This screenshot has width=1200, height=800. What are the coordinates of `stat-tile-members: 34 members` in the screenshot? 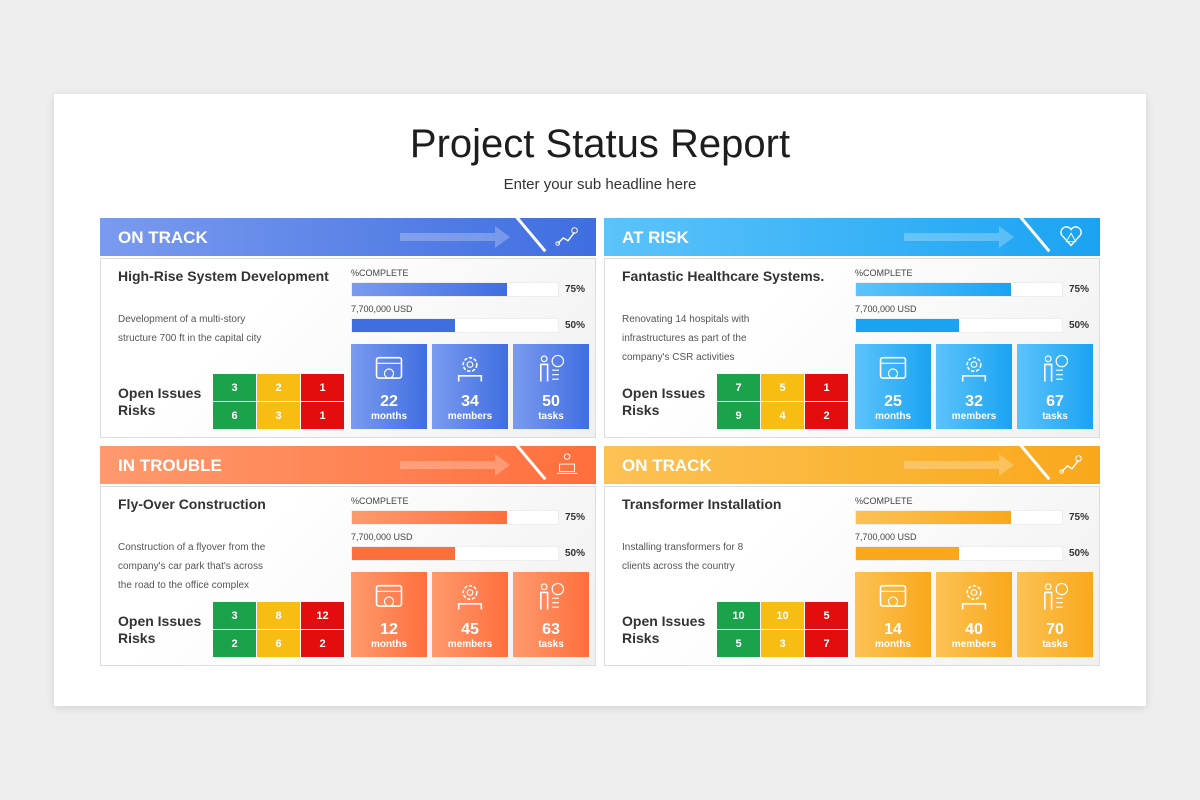 It's located at (470, 386).